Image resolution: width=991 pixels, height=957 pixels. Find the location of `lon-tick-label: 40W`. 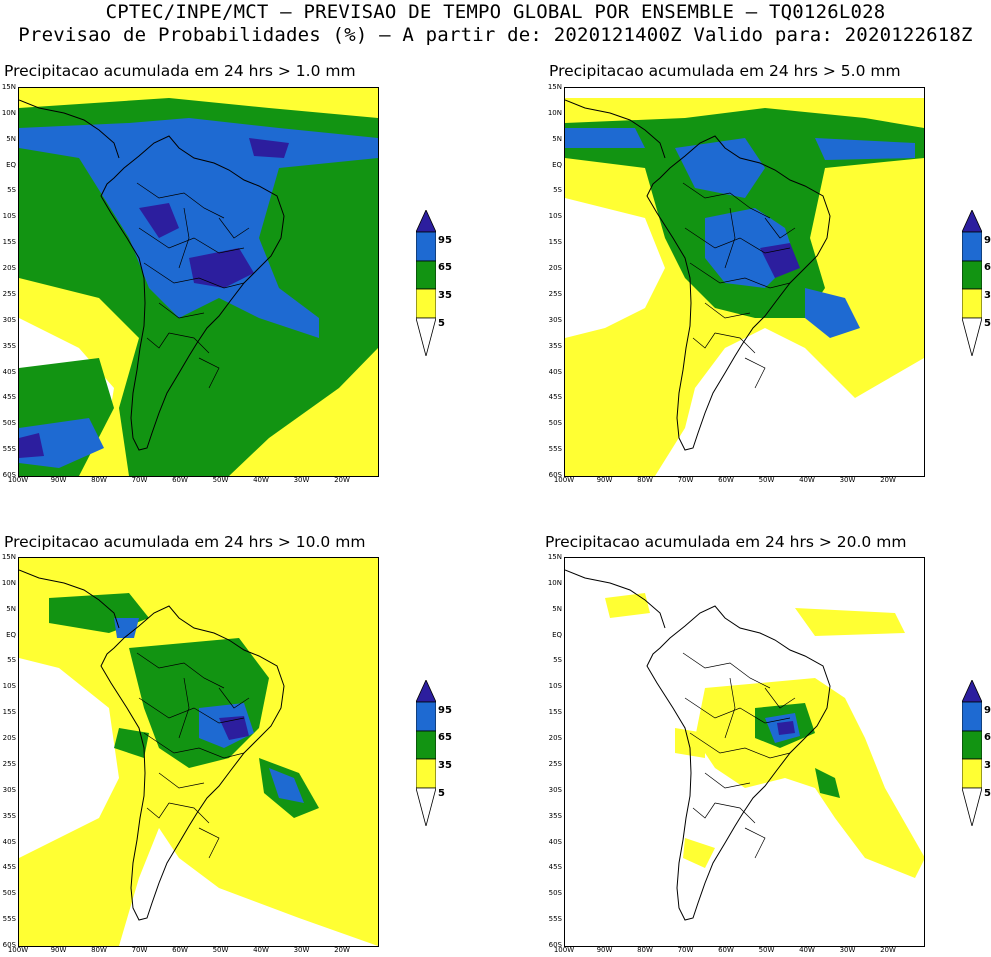

lon-tick-label: 40W is located at coordinates (807, 480).